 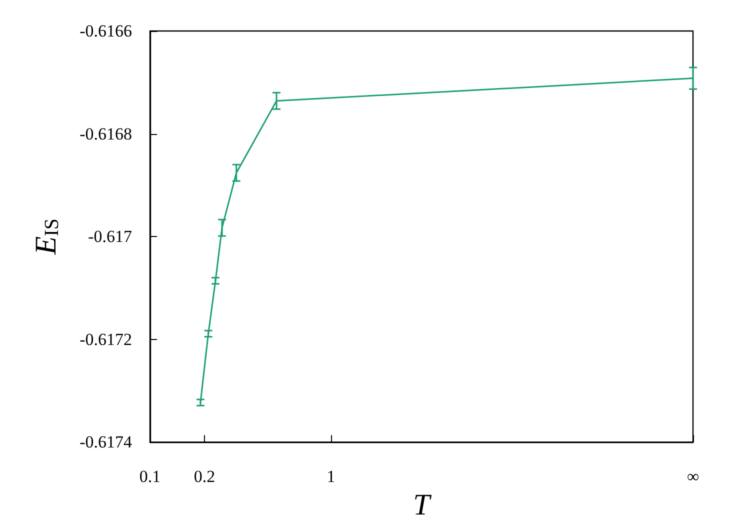 I want to click on y-tick-label: -0.617, so click(x=110, y=236).